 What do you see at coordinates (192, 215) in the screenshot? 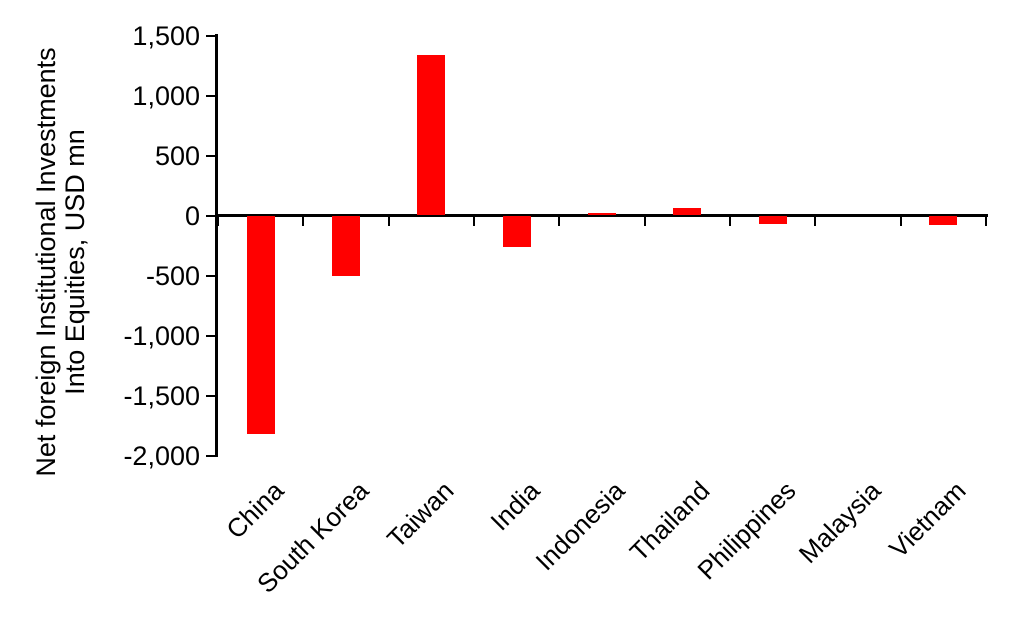
I see `y-tick-label: 0` at bounding box center [192, 215].